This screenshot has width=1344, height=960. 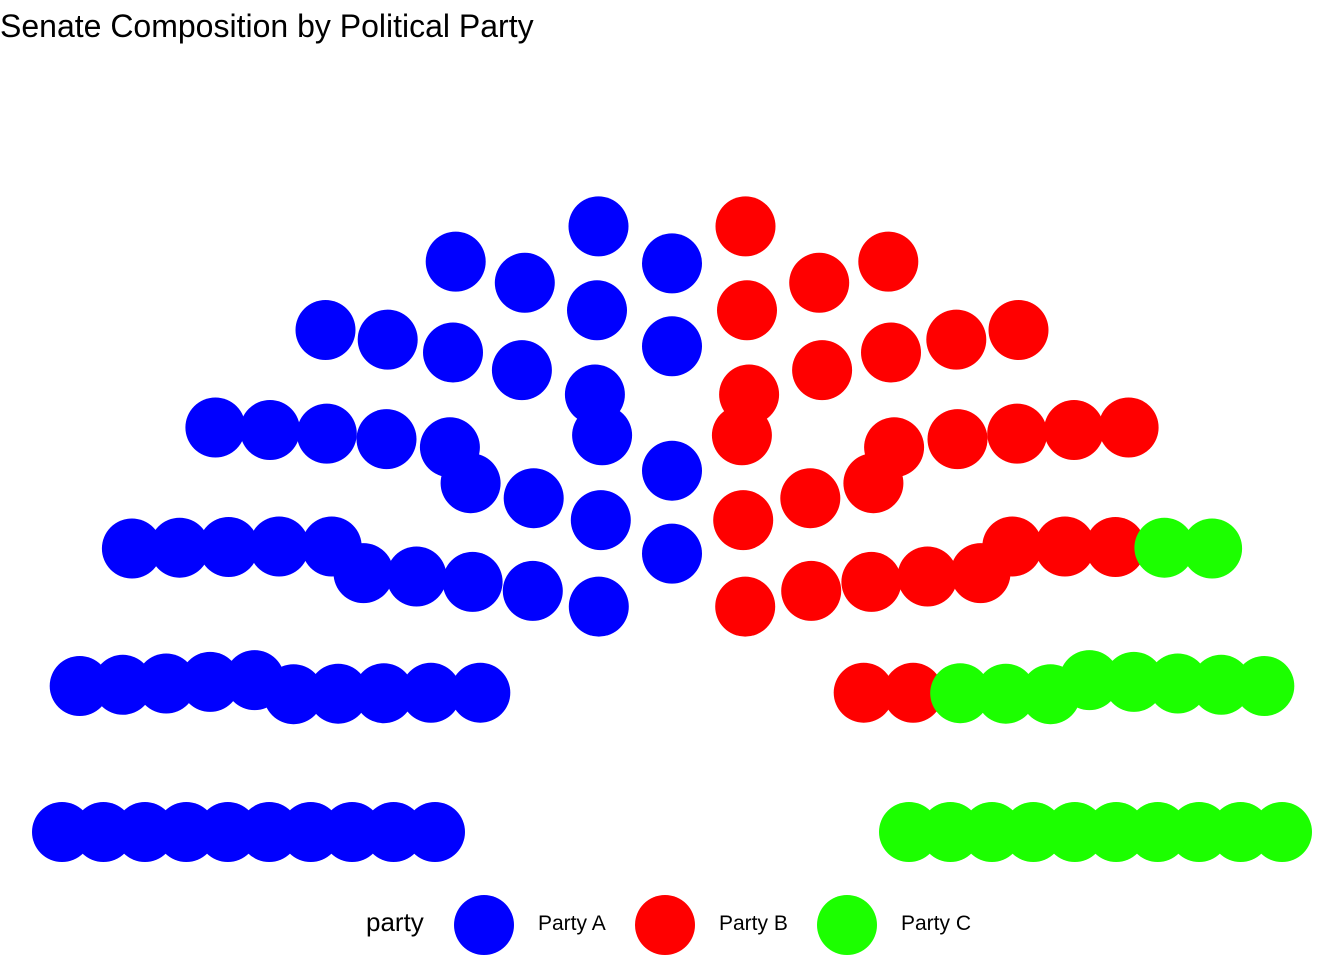 I want to click on legend-swatch-party-b, so click(x=665, y=925).